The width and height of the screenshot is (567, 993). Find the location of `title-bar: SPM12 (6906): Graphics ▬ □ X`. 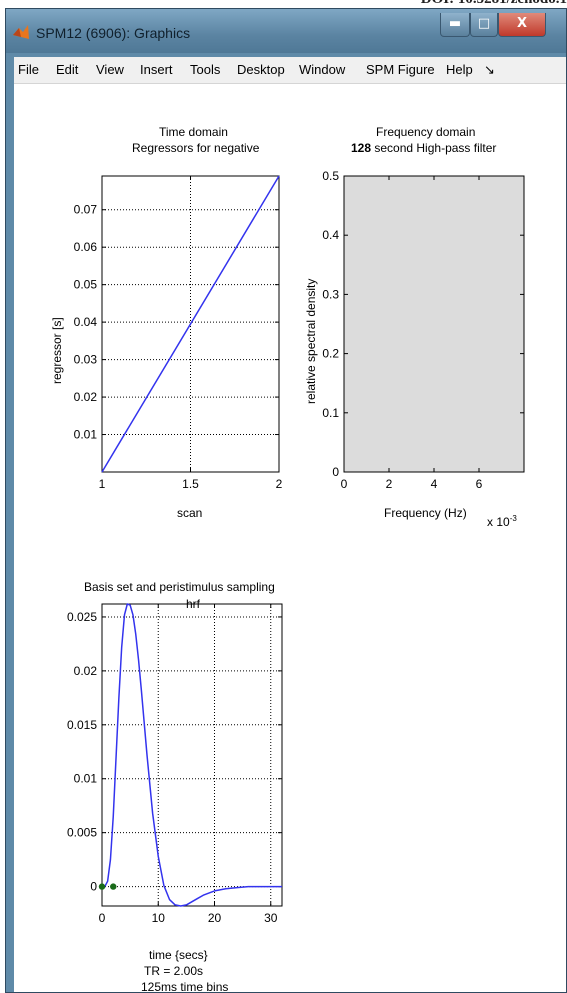

title-bar: SPM12 (6906): Graphics ▬ □ X is located at coordinates (286, 31).